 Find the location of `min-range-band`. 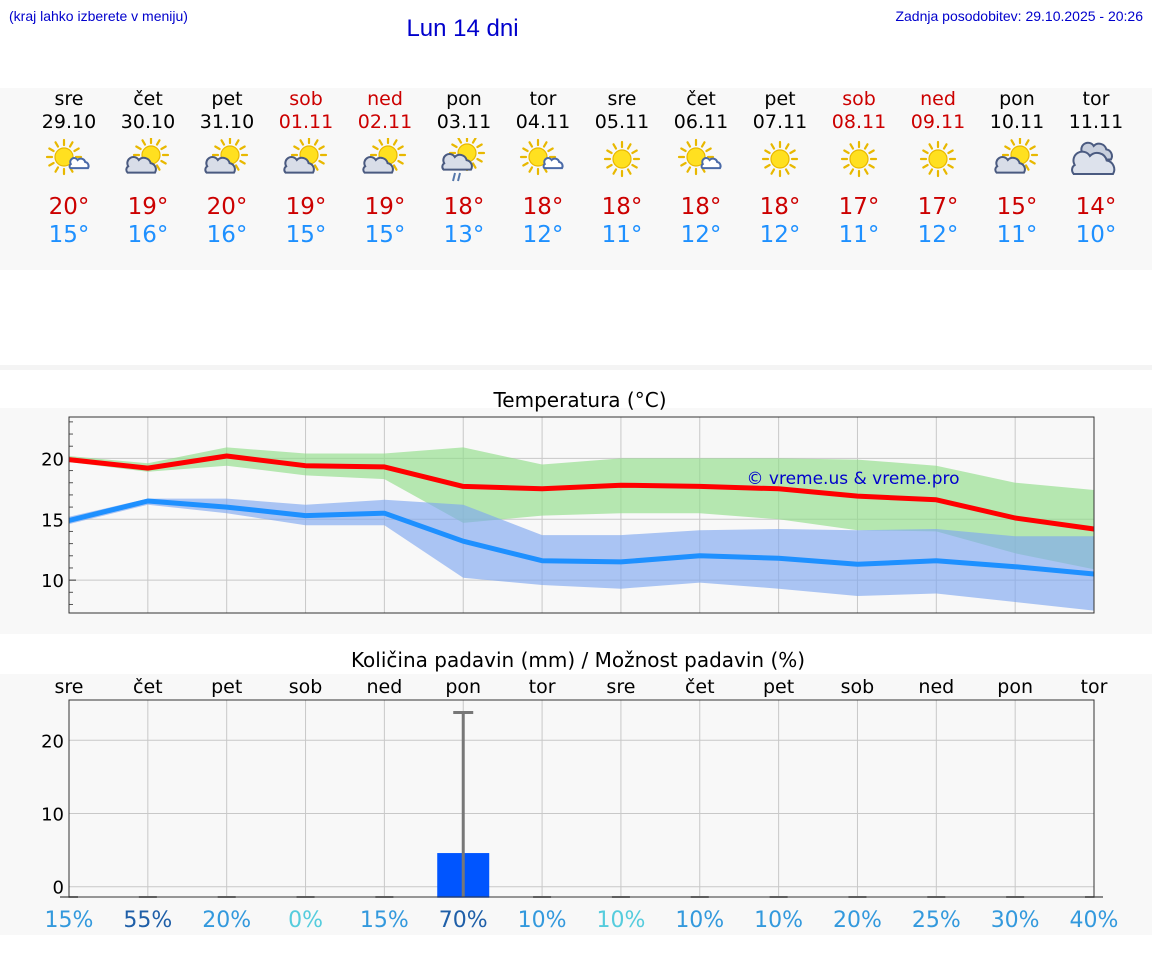

min-range-band is located at coordinates (581, 554).